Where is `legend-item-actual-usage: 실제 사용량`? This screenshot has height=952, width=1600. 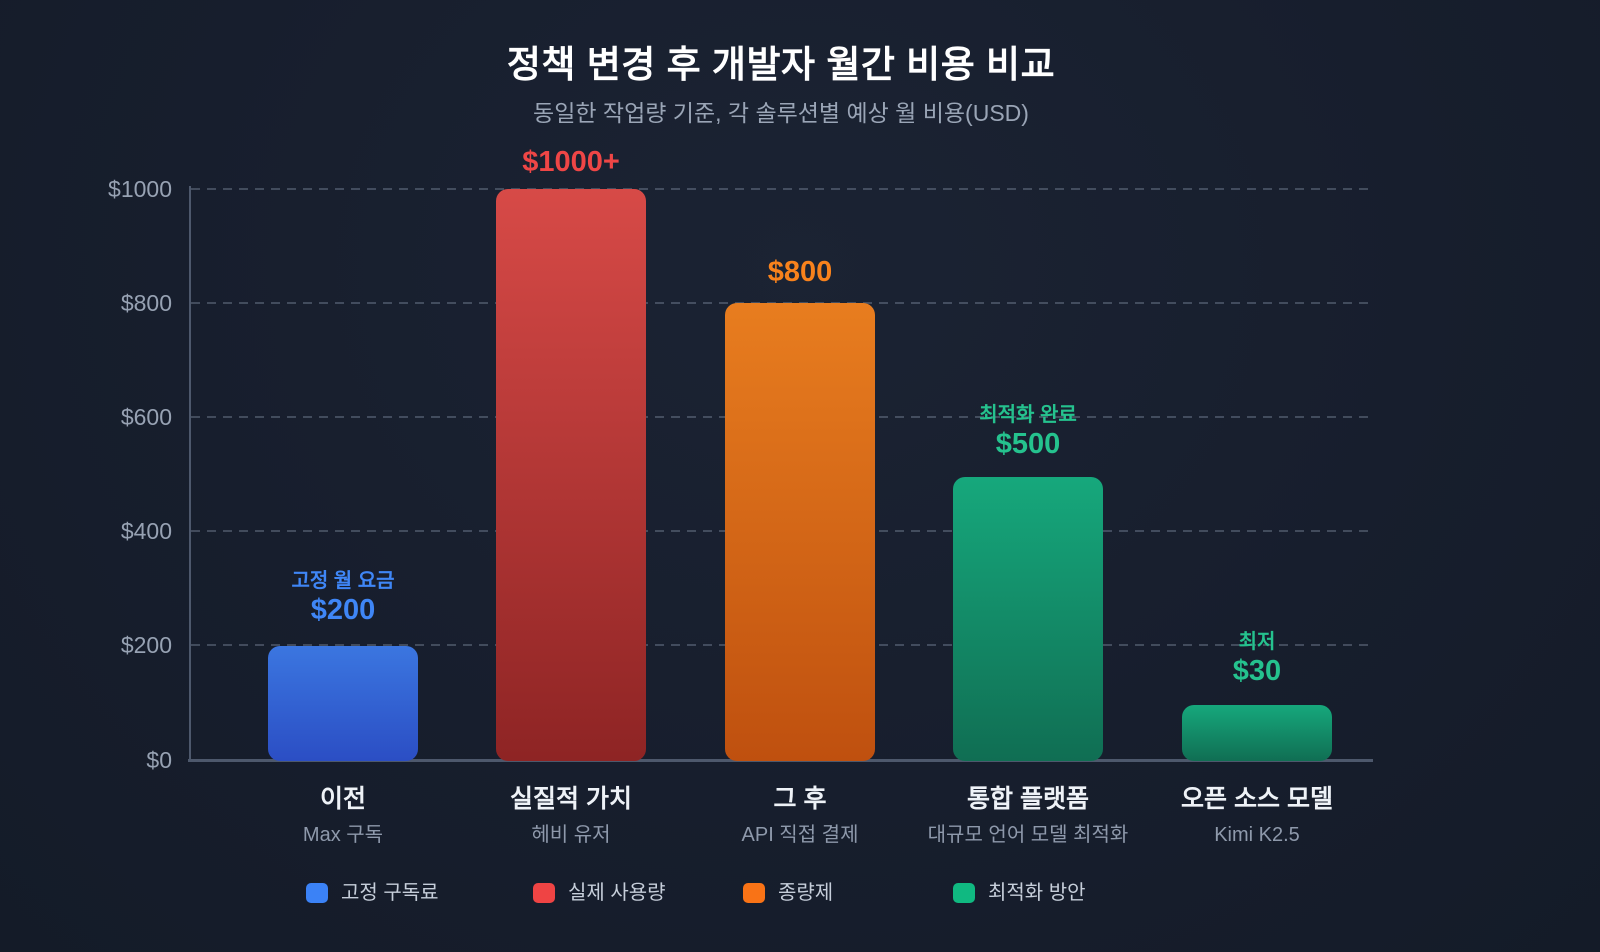
legend-item-actual-usage: 실제 사용량 is located at coordinates (599, 893).